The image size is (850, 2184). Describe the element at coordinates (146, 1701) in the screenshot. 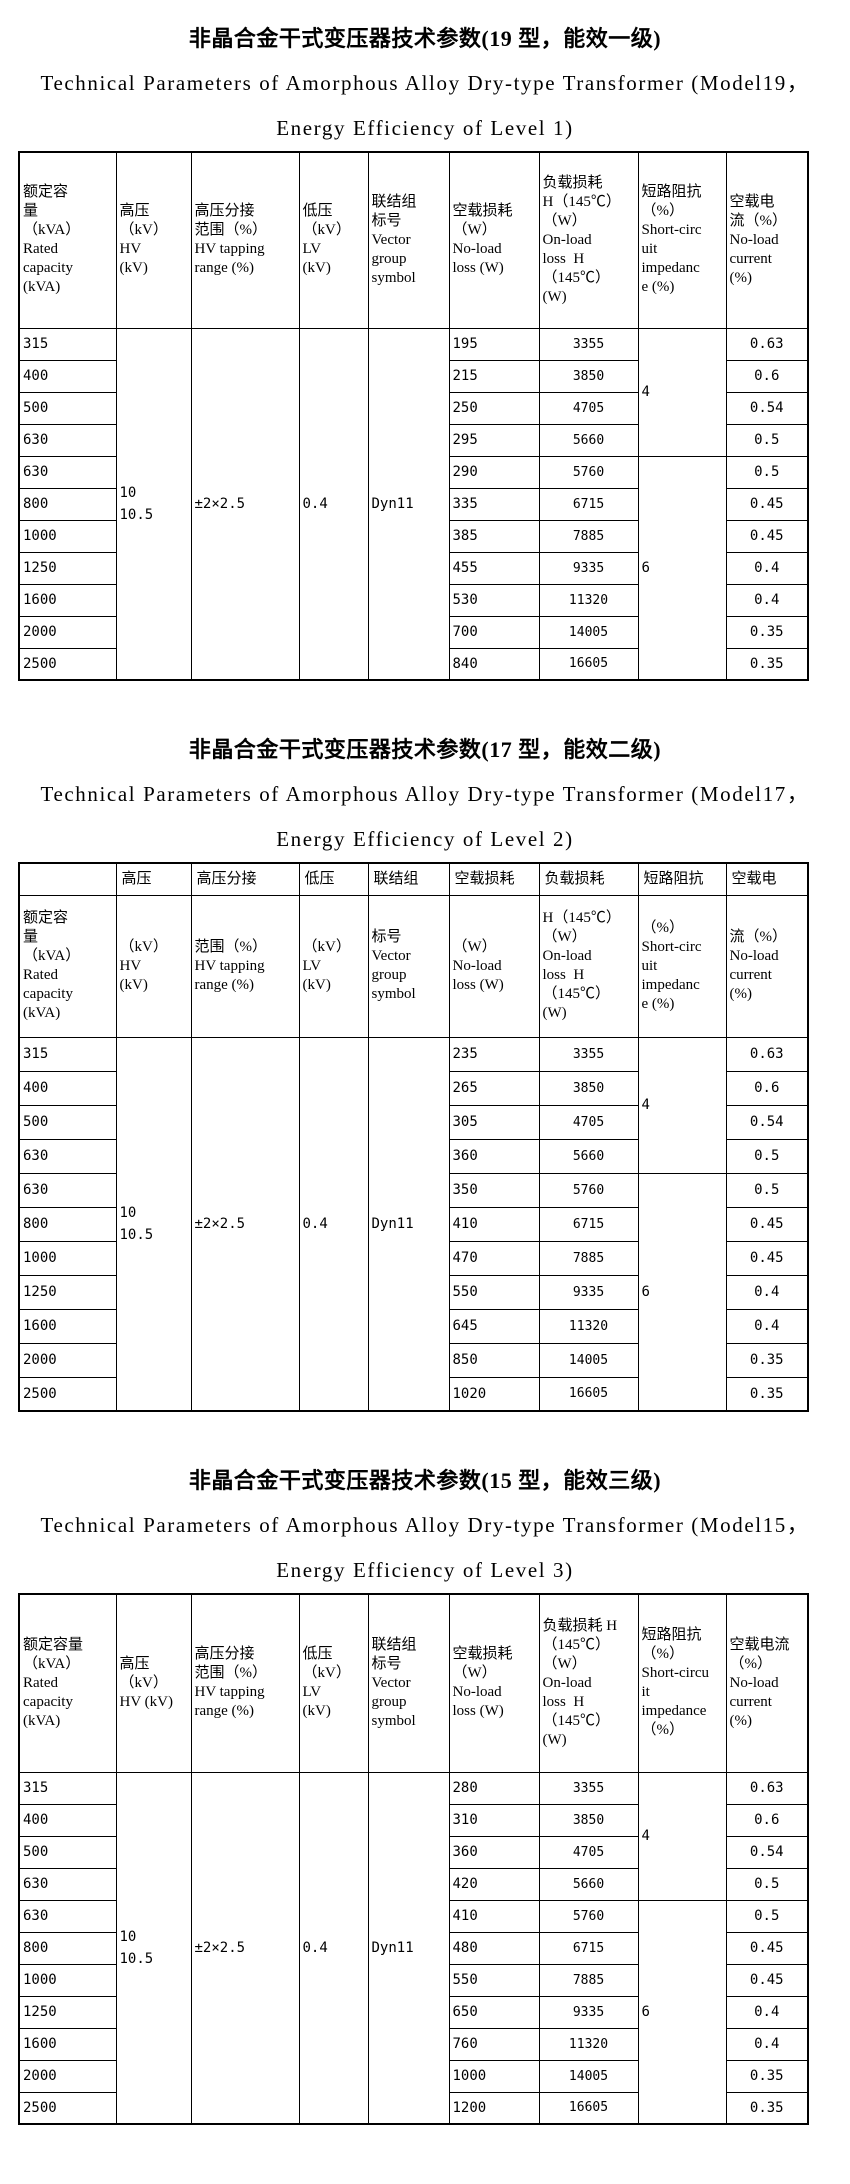

I see `header-line: HV (kV)` at that location.